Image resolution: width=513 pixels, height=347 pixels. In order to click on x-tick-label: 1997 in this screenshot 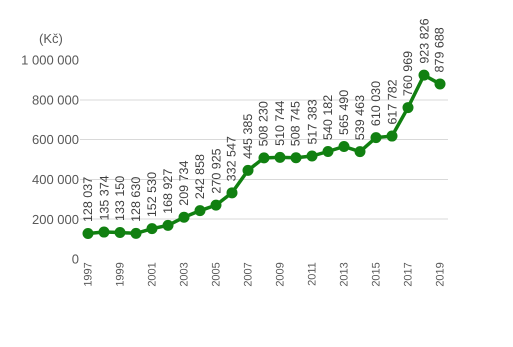, I will do `click(88, 274)`.